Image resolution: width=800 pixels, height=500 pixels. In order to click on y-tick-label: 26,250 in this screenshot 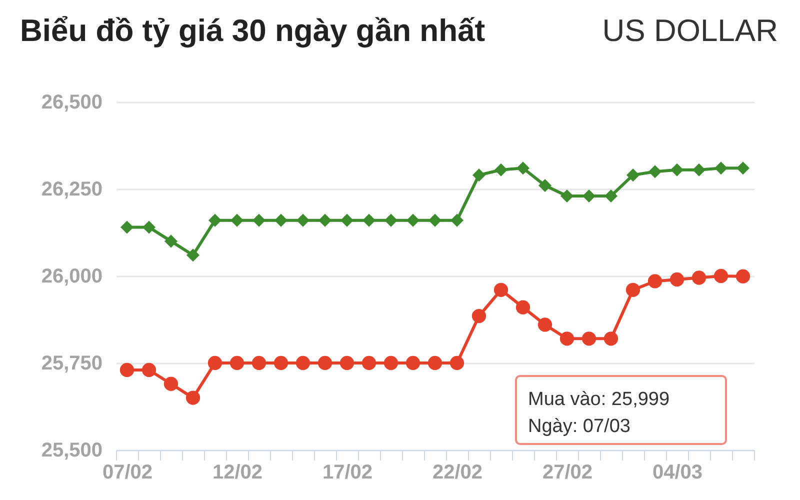, I will do `click(71, 189)`.